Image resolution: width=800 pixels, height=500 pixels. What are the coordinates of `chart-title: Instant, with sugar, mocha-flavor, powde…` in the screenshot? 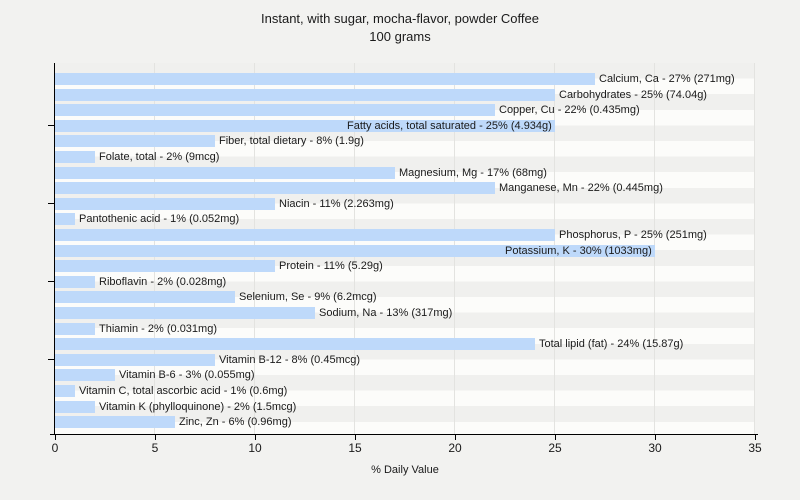 It's located at (400, 28).